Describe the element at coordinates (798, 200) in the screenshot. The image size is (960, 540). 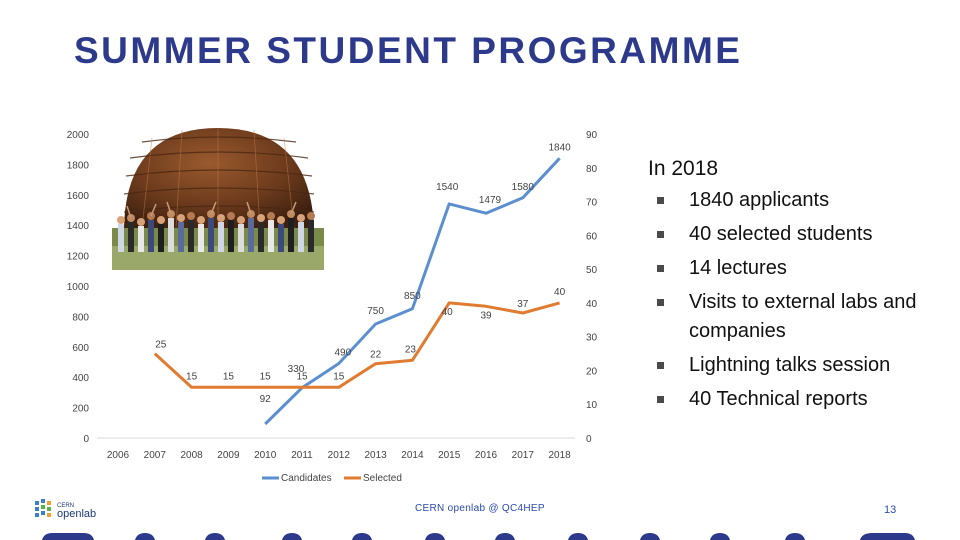
I see `list-item: 1840 applicants` at that location.